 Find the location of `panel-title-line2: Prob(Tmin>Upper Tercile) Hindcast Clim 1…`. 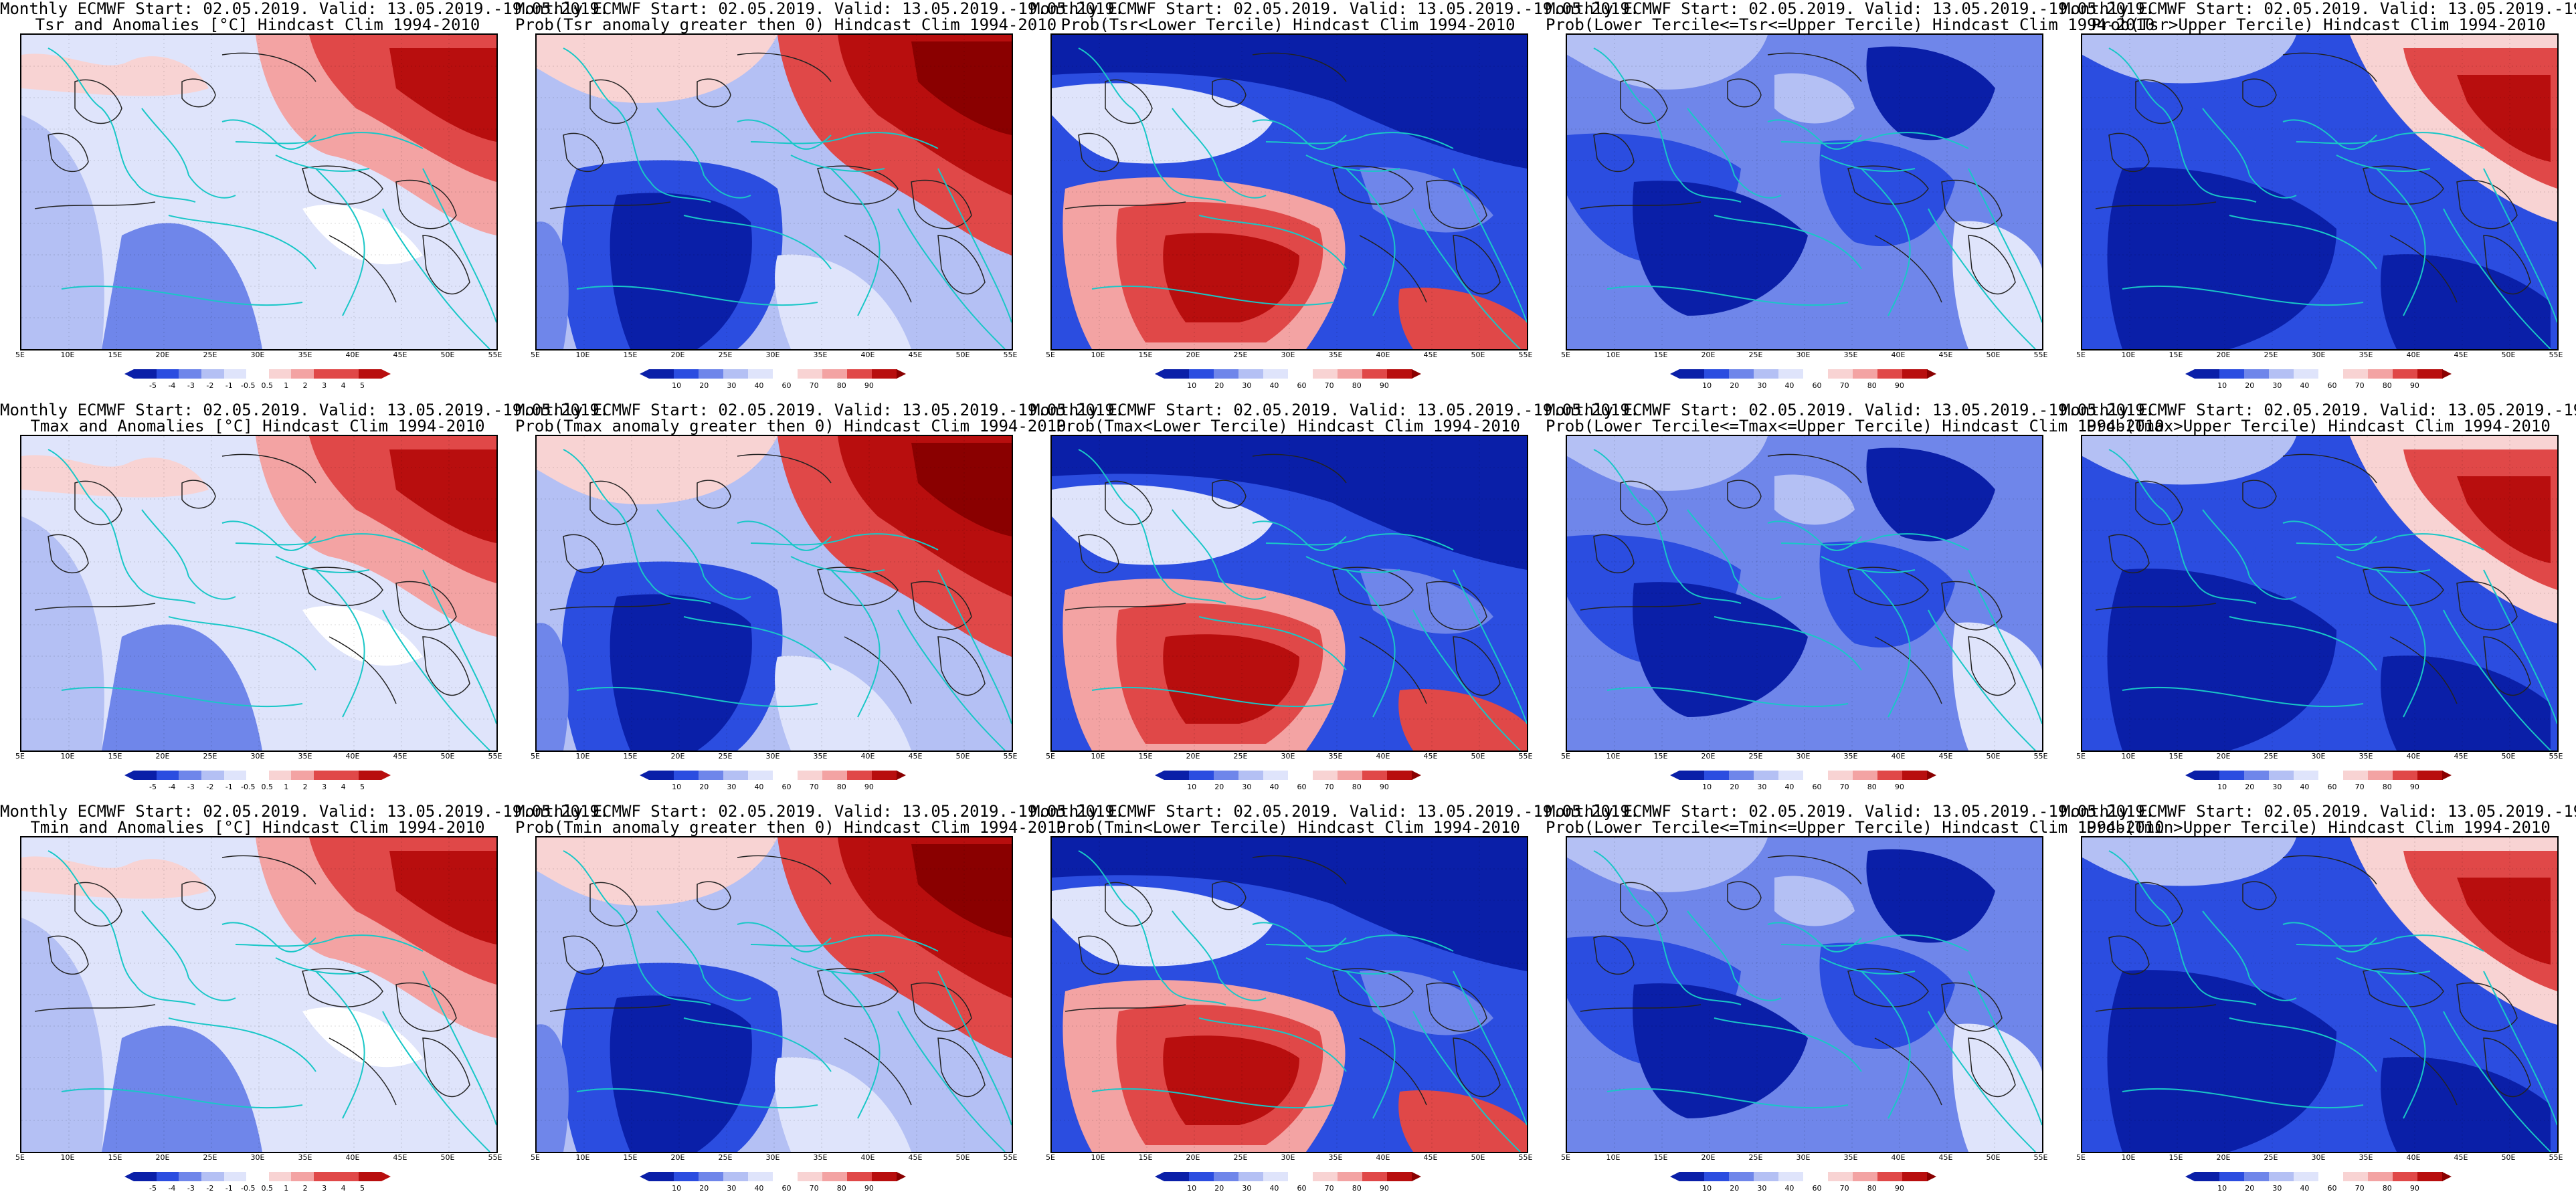

panel-title-line2: Prob(Tmin>Upper Tercile) Hindcast Clim 1… is located at coordinates (2318, 827).